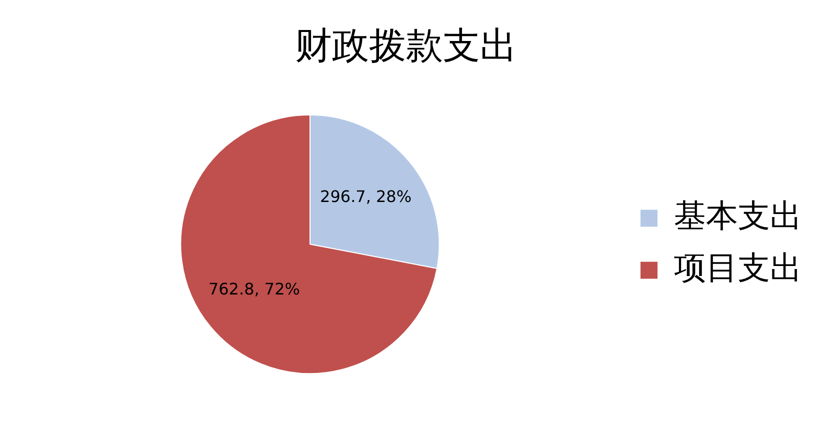 The height and width of the screenshot is (421, 832). I want to click on chart-title: 财政拨款支出, so click(406, 45).